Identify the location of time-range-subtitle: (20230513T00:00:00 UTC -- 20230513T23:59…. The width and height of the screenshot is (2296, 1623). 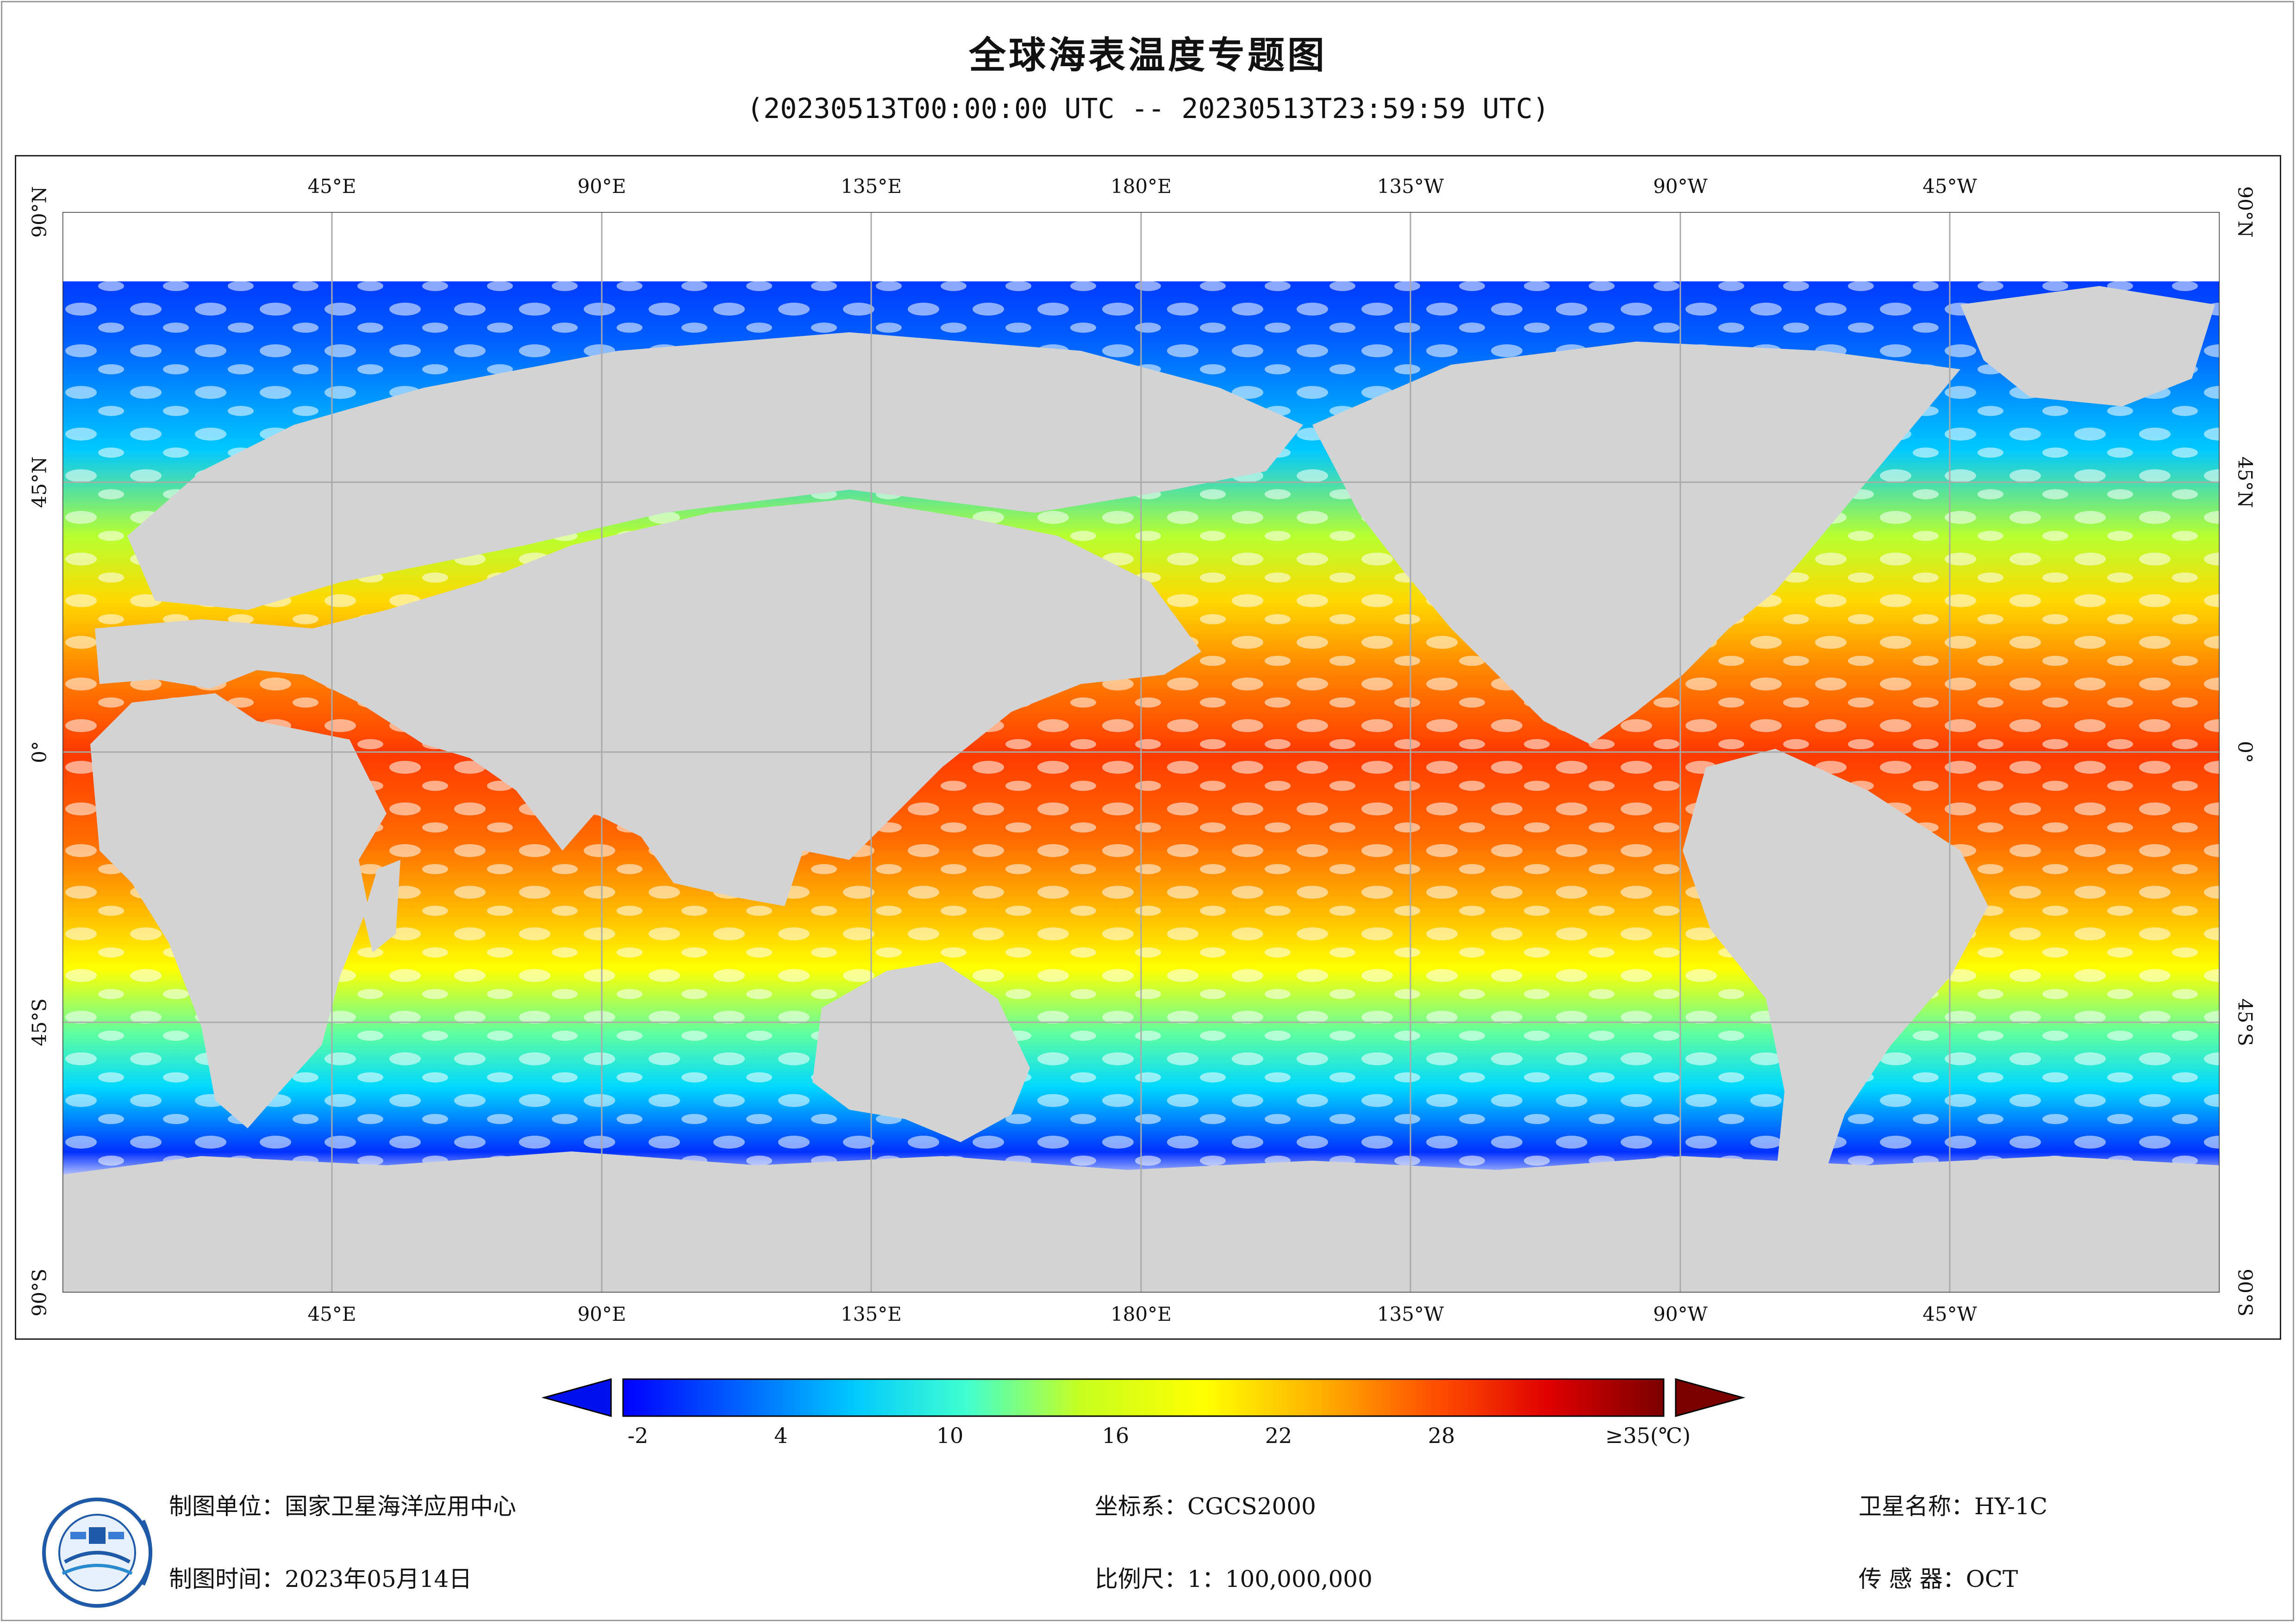
(1148, 109).